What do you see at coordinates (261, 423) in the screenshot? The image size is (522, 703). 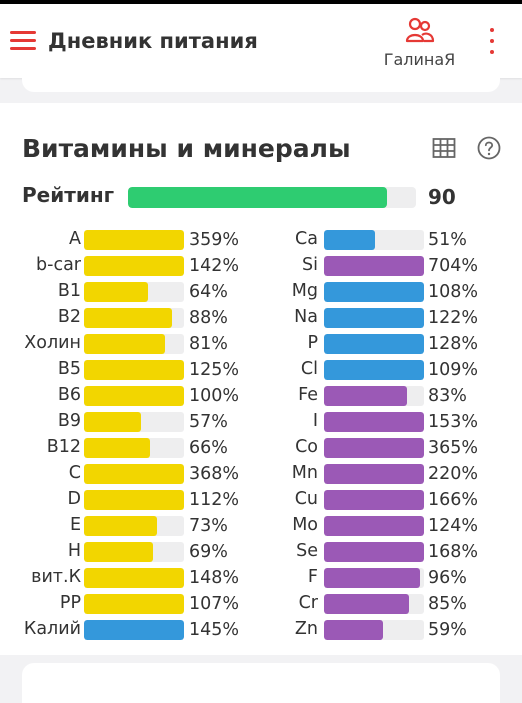 I see `nutrient-row: I 153%` at bounding box center [261, 423].